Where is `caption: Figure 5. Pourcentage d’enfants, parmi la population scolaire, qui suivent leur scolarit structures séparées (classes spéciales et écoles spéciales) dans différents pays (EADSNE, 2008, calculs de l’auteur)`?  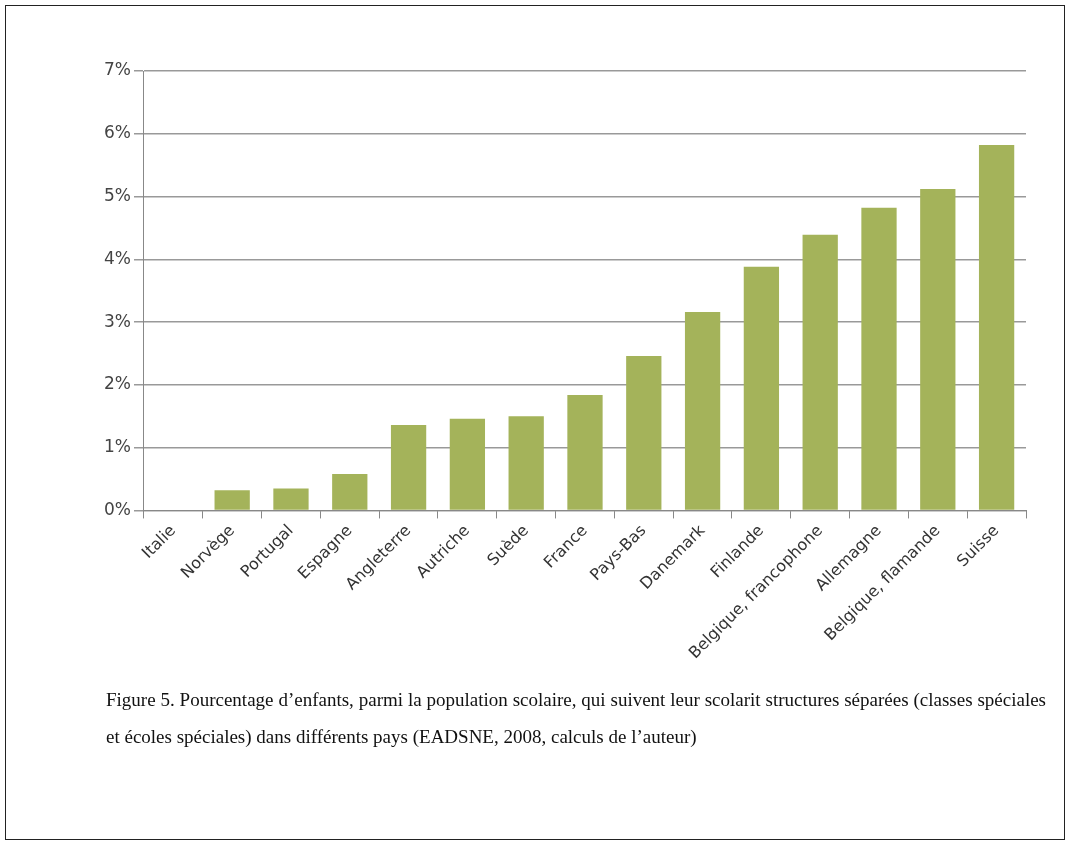
caption: Figure 5. Pourcentage d’enfants, parmi la population scolaire, qui suivent leur scolarit structures séparées (classes spéciales et écoles spéciales) dans différents pays (EADSNE, 2008, calculs de l’auteur) is located at coordinates (576, 718).